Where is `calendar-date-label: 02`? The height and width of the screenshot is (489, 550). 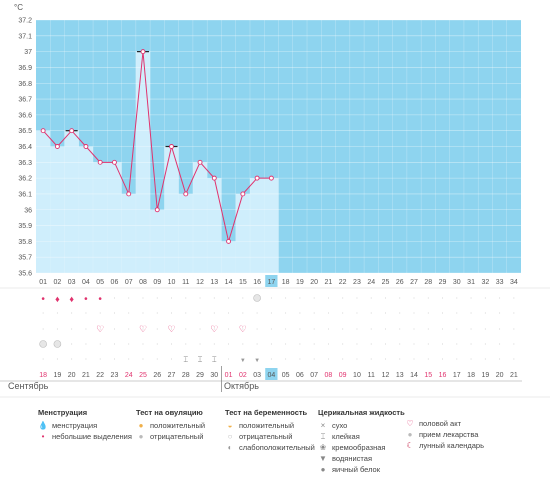 calendar-date-label: 02 is located at coordinates (243, 375).